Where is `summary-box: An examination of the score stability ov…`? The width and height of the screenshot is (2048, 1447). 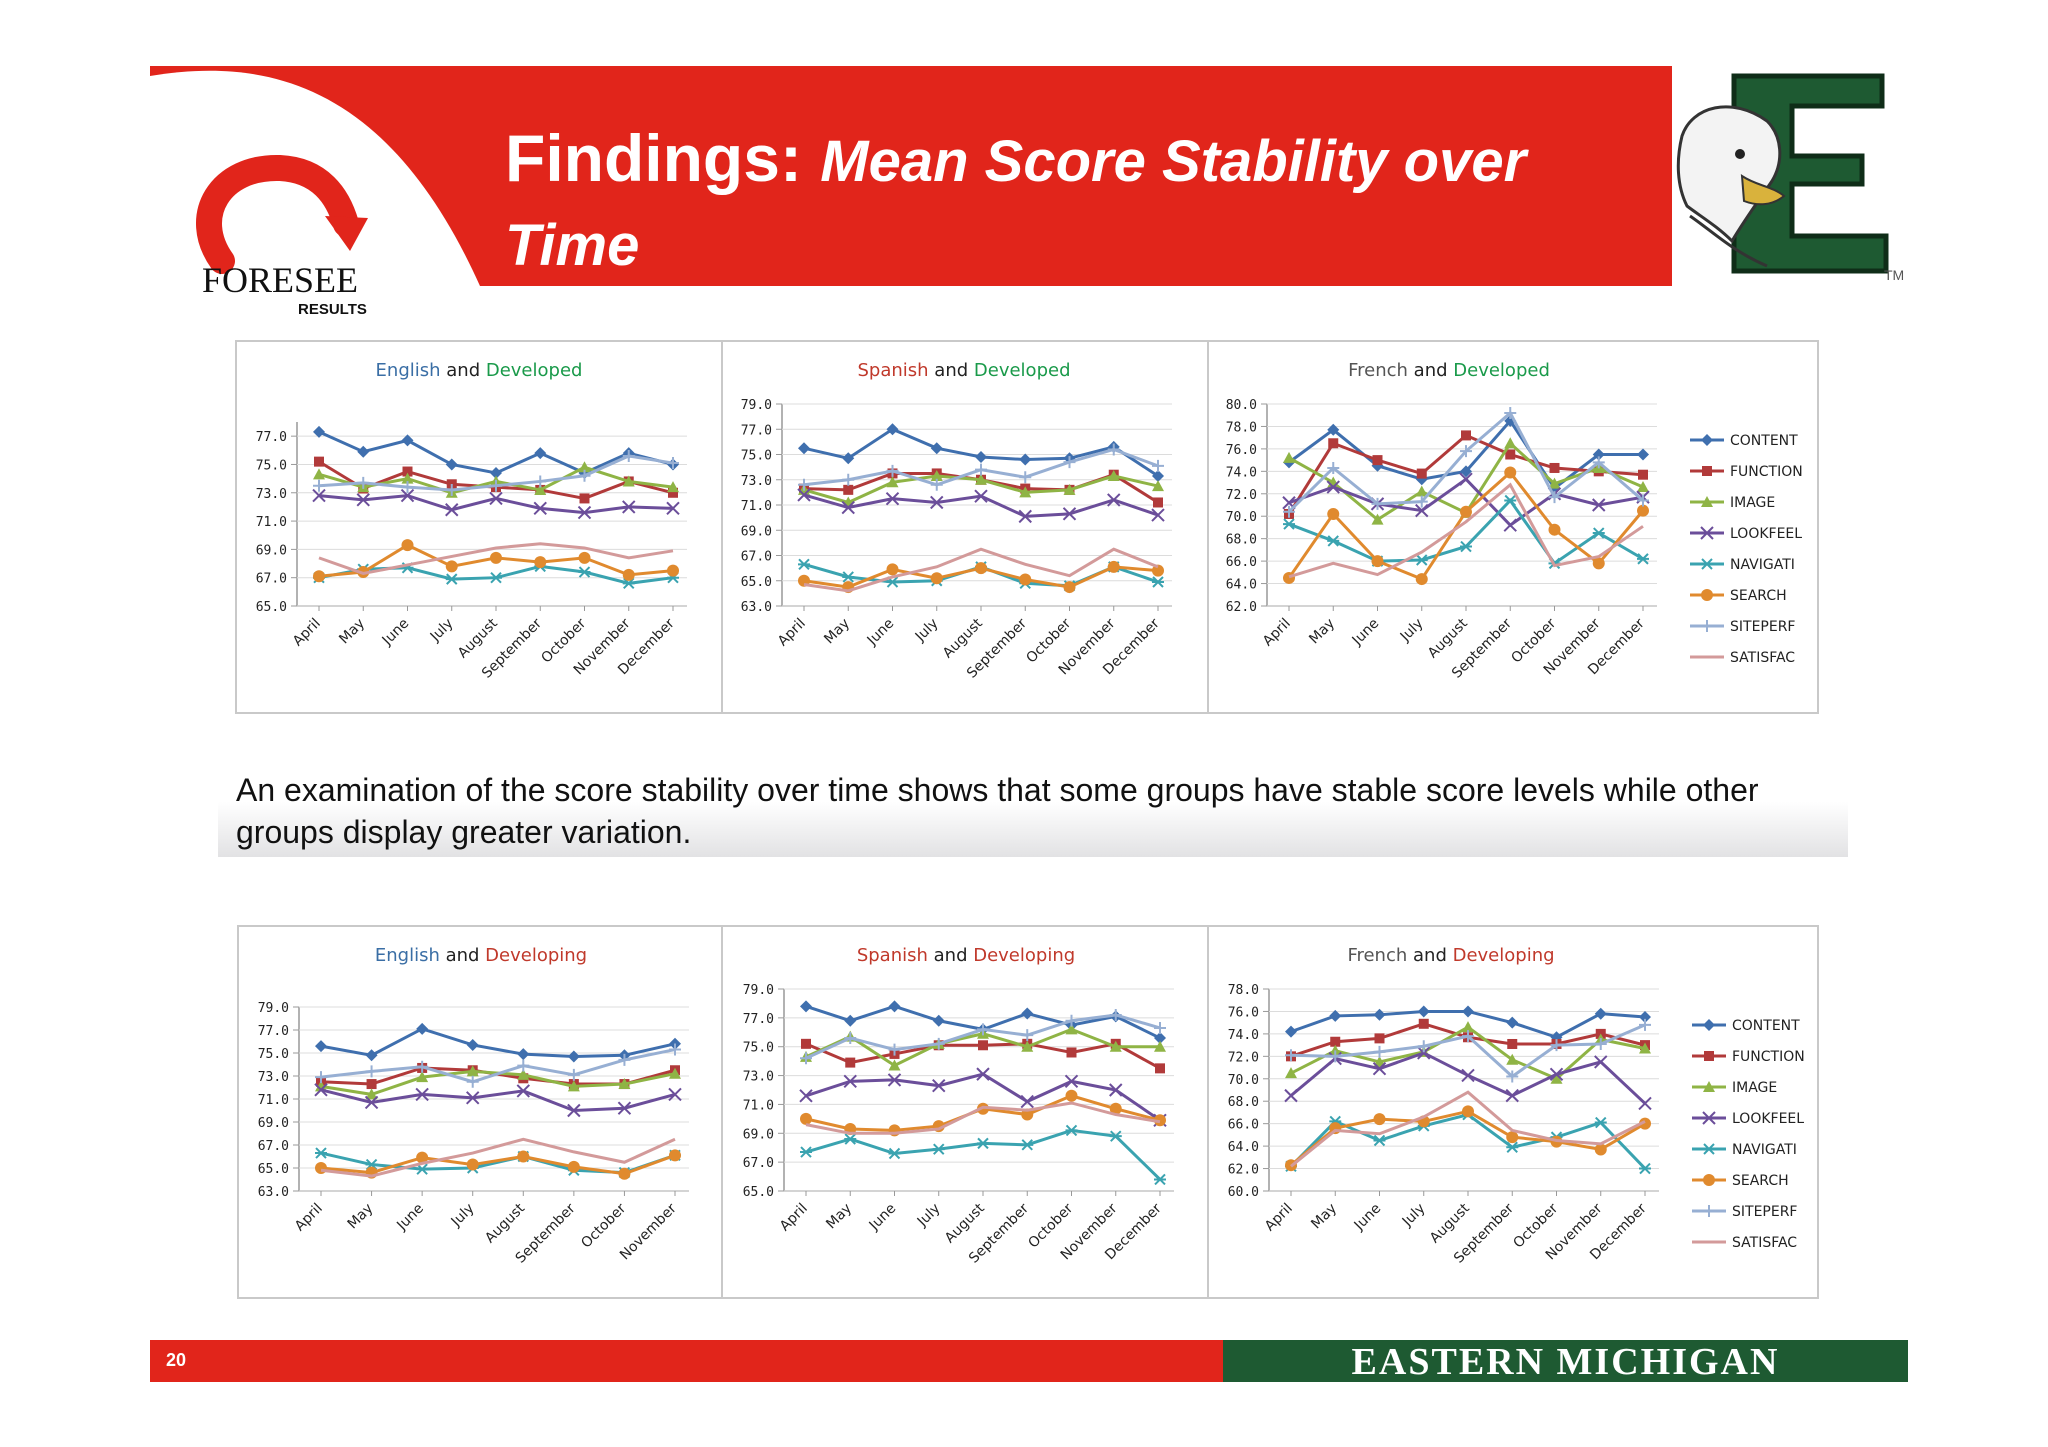
summary-box: An examination of the score stability ov… is located at coordinates (1033, 811).